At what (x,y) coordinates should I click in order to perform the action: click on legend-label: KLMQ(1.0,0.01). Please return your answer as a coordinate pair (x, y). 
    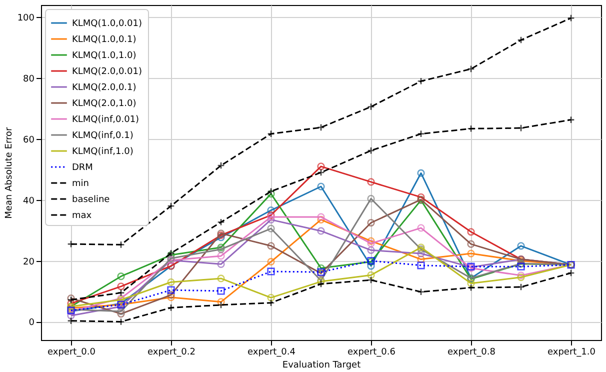
    Looking at the image, I should click on (107, 24).